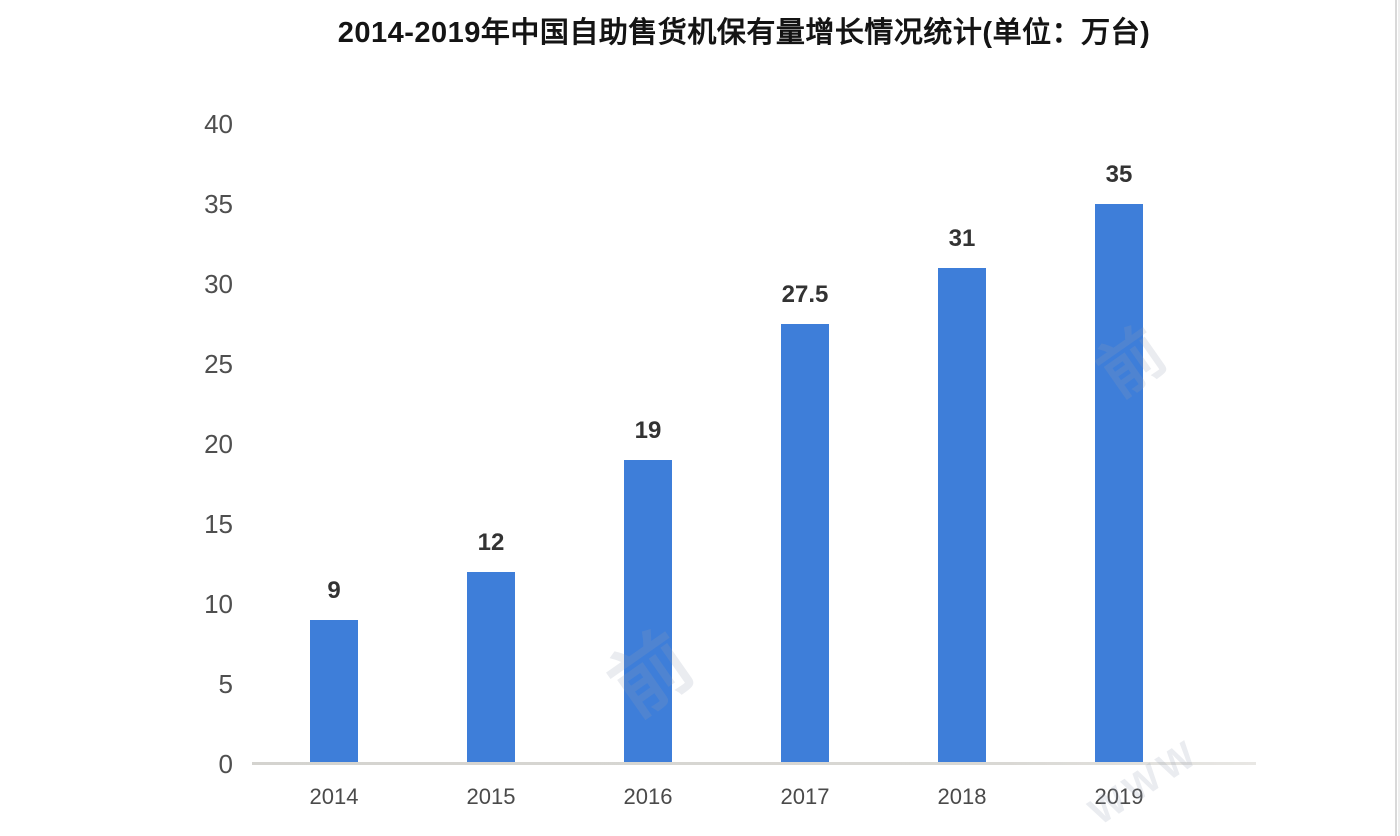 This screenshot has width=1400, height=836. What do you see at coordinates (218, 284) in the screenshot?
I see `y-axis-tick-label: 30` at bounding box center [218, 284].